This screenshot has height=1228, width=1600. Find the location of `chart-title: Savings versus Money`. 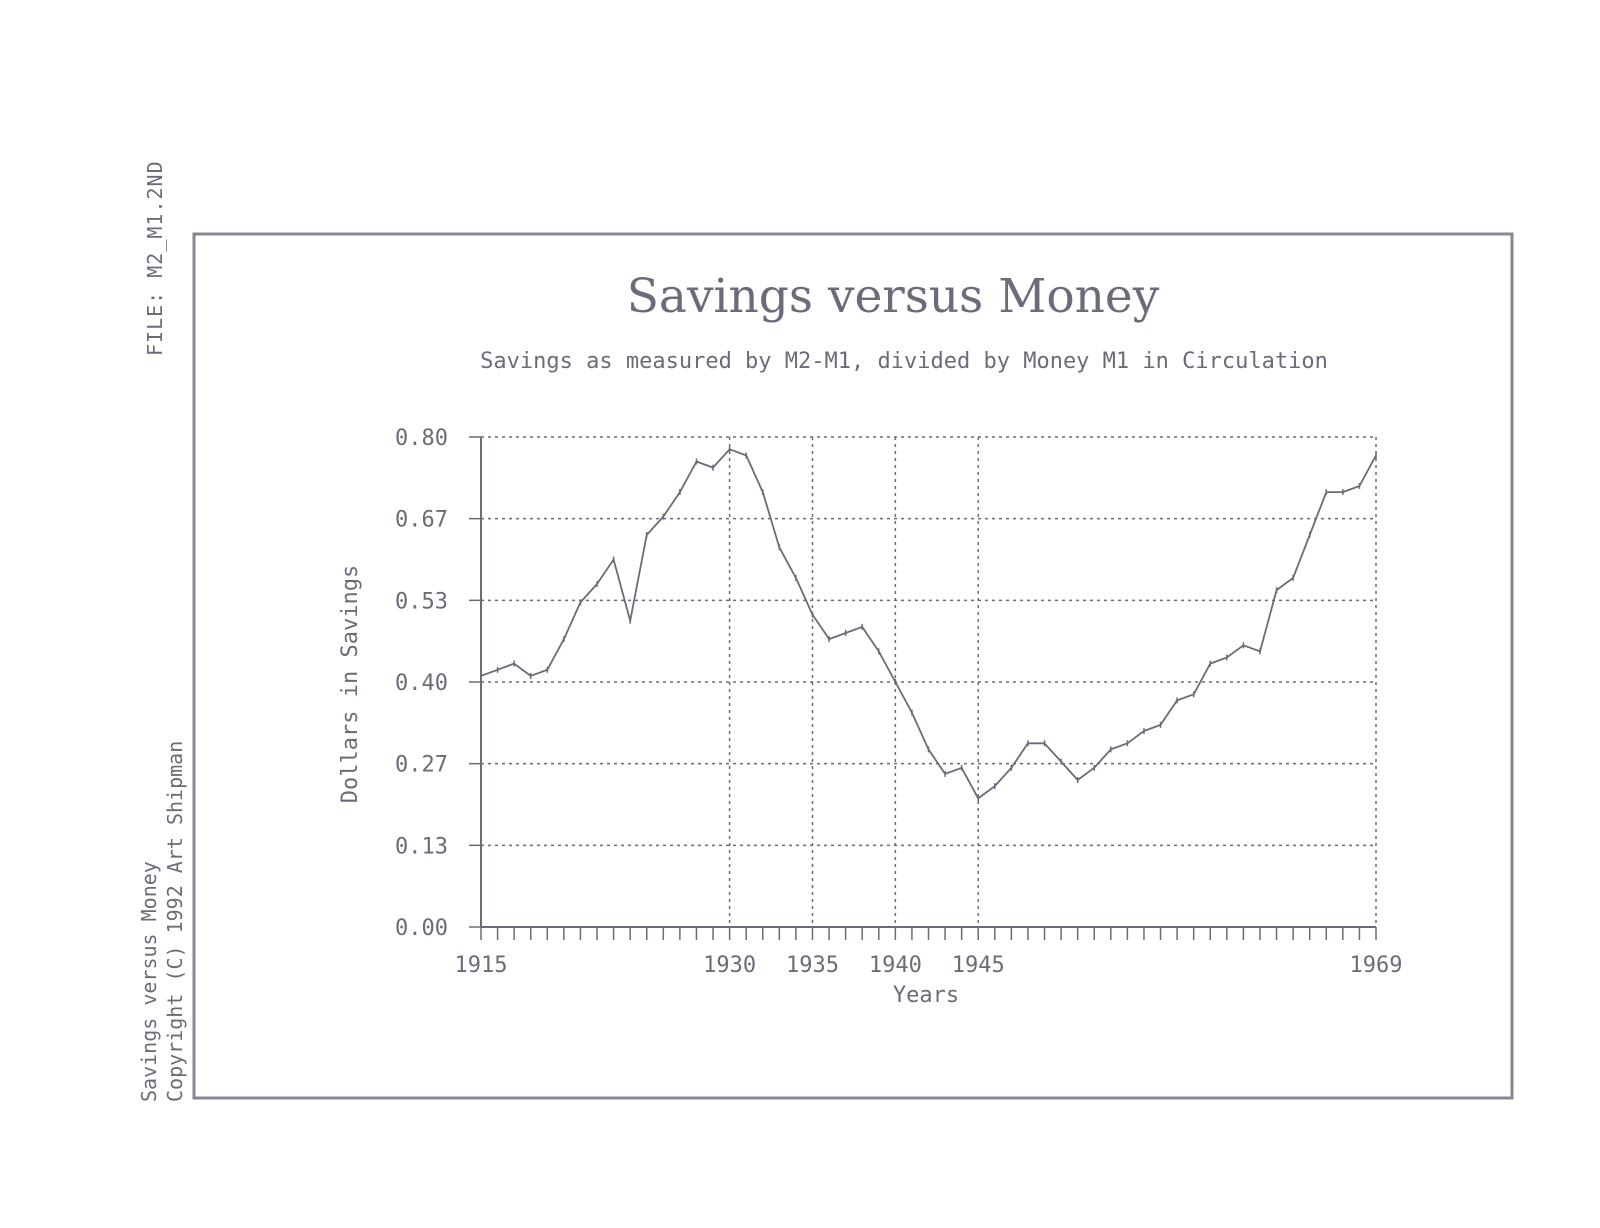

chart-title: Savings versus Money is located at coordinates (893, 296).